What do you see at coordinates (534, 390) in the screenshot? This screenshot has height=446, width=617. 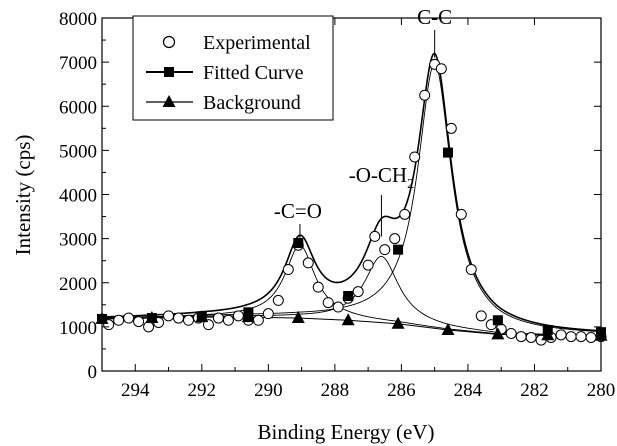 I see `x-tick-label-282: 282` at bounding box center [534, 390].